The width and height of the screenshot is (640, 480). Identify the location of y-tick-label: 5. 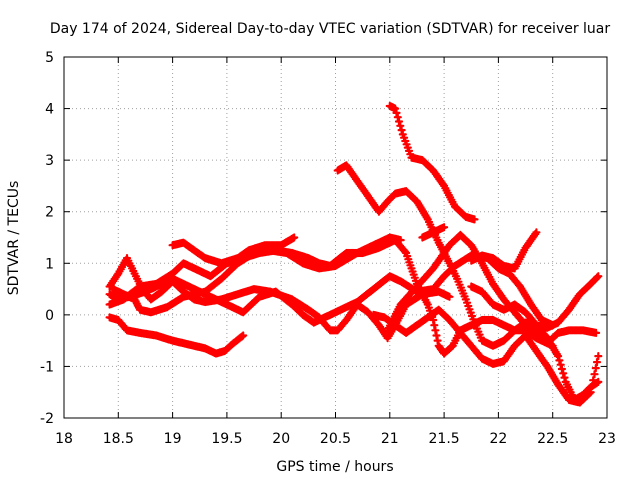
(49, 58).